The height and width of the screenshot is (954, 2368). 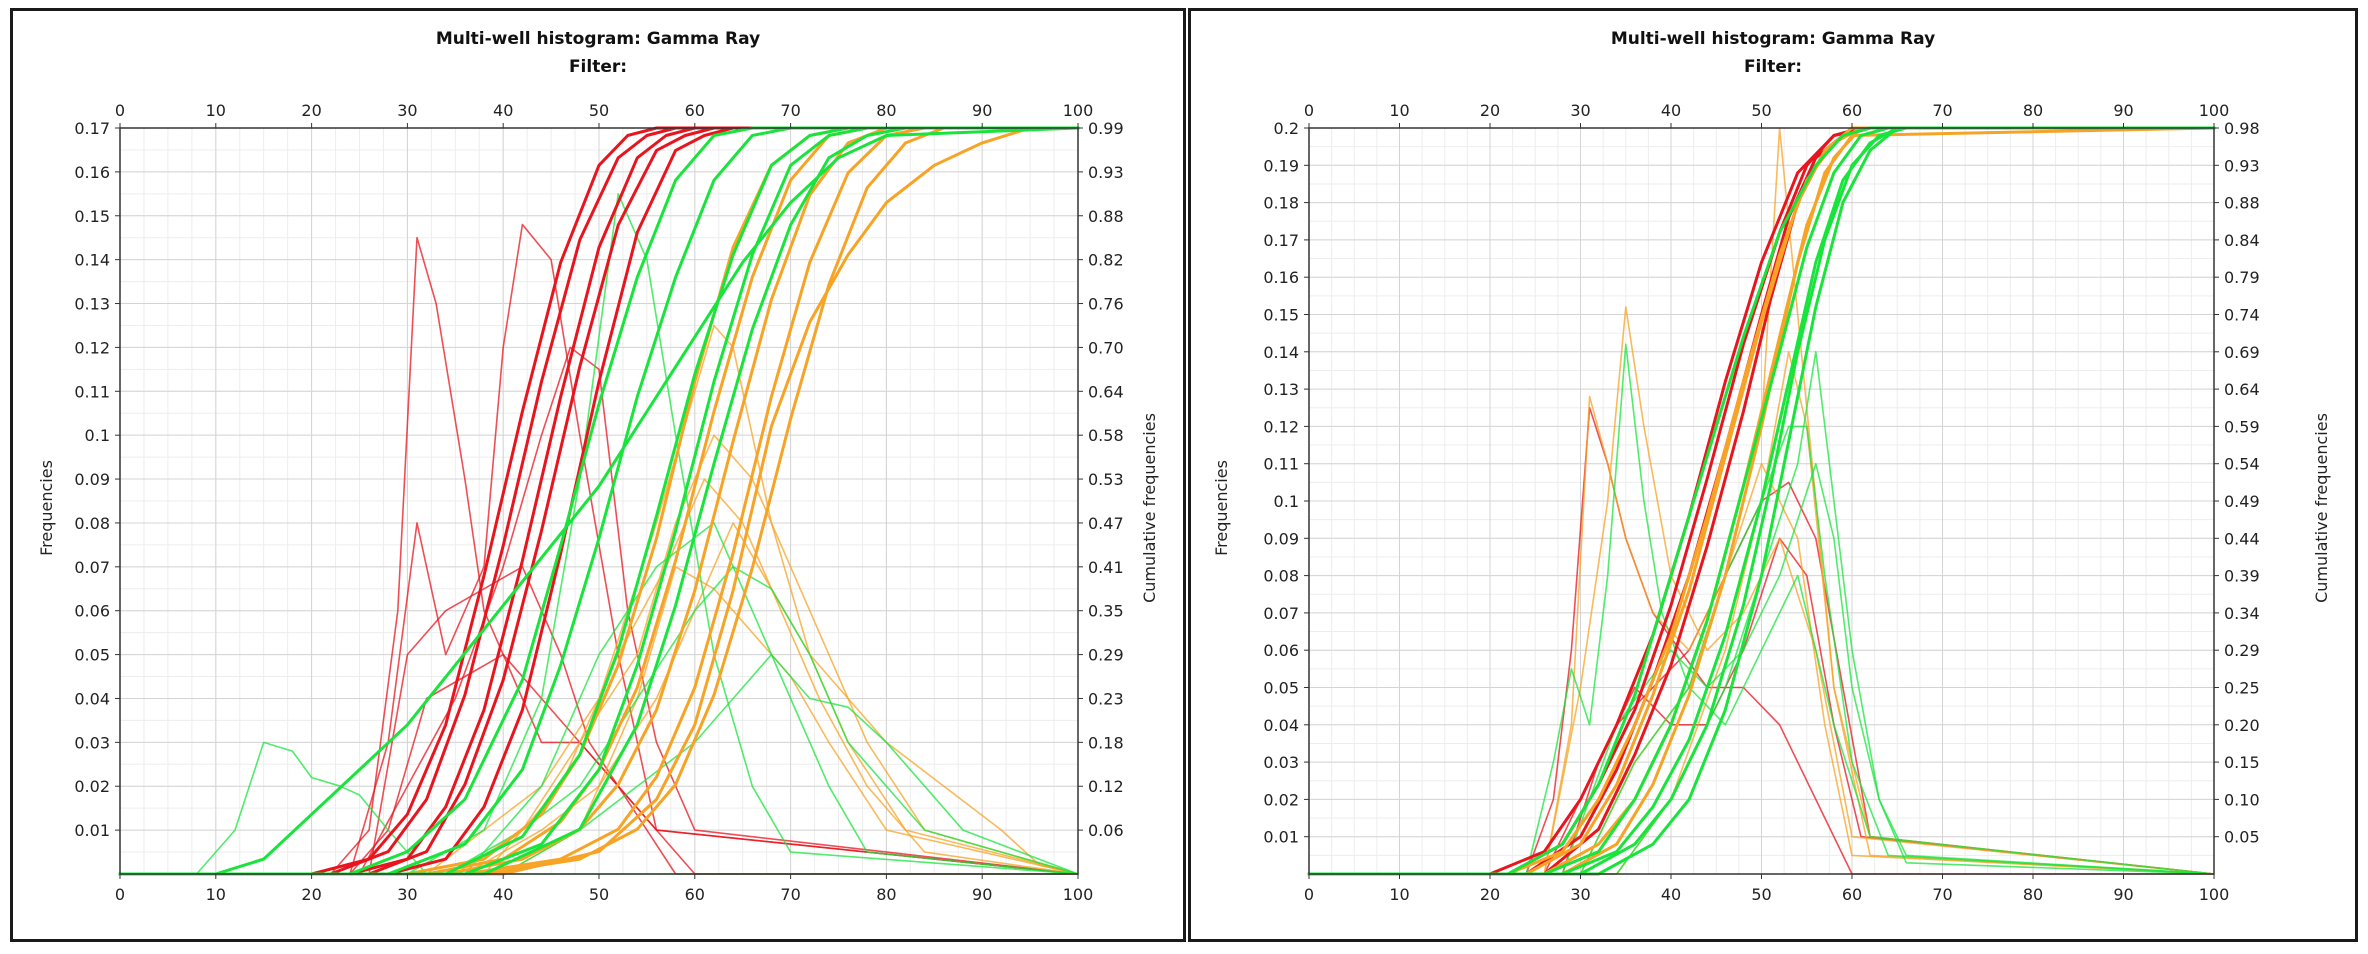 I want to click on x-tick-label-bottom: 40, so click(x=503, y=894).